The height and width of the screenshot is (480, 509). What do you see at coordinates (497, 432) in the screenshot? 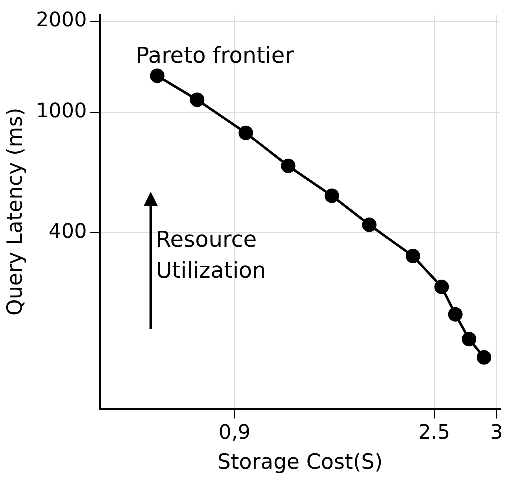
I see `x-tick-label: 3` at bounding box center [497, 432].